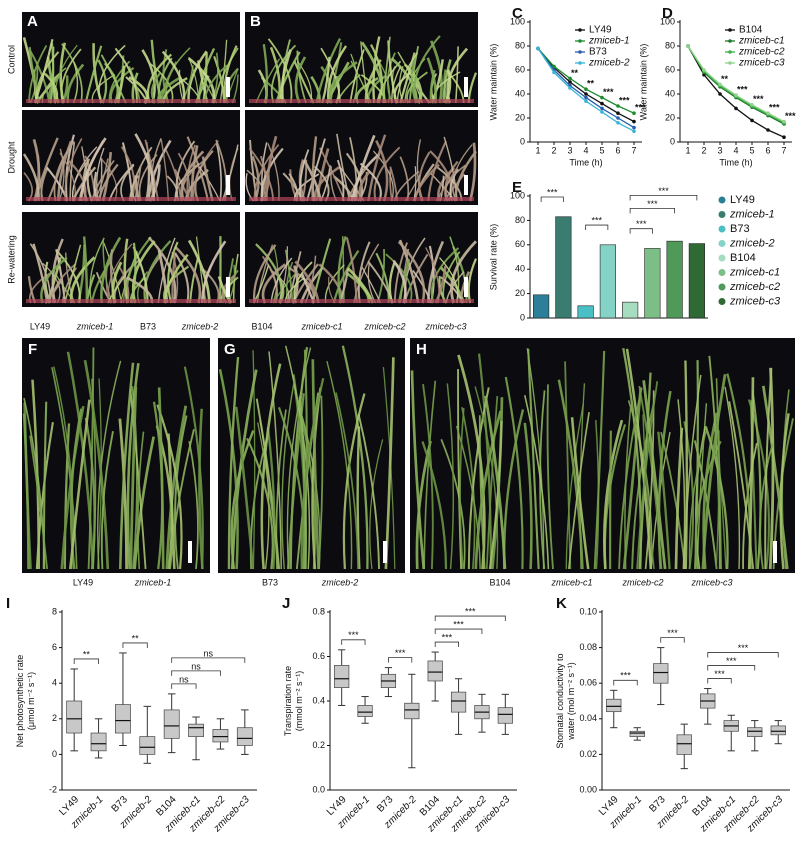 This screenshot has height=849, width=800. I want to click on caption: zmiceb-c2, so click(384, 326).